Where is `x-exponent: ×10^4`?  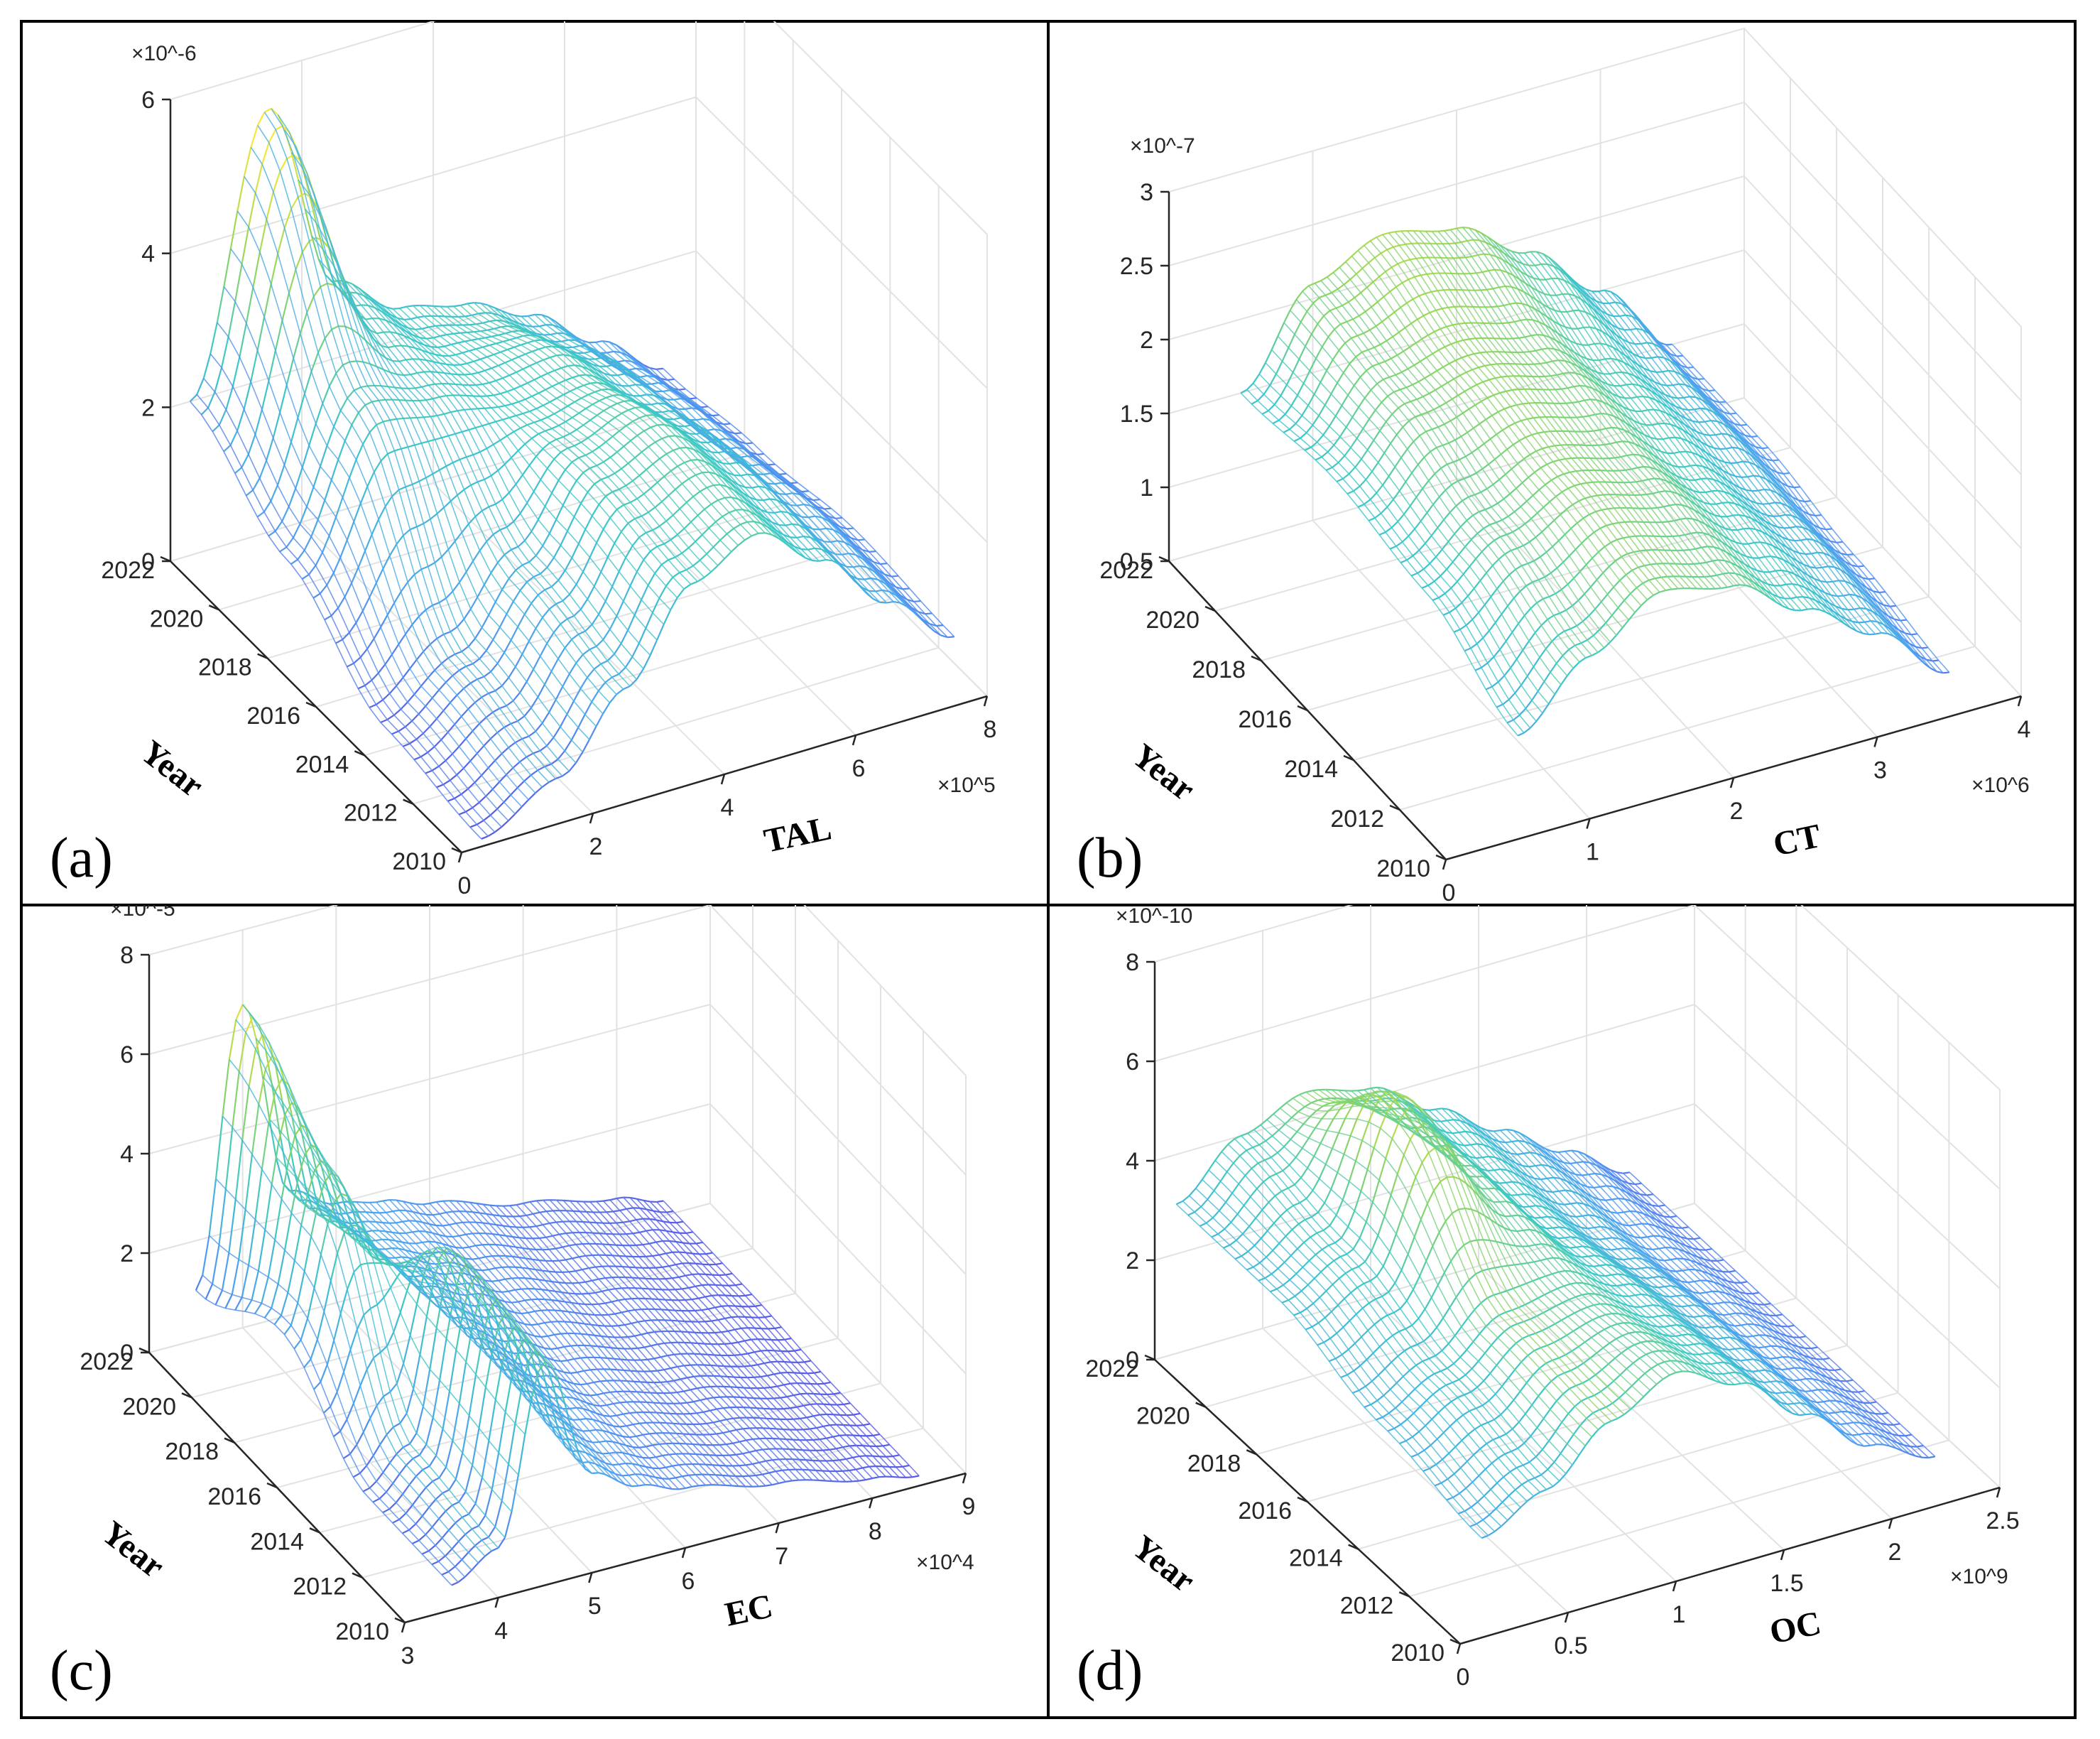 x-exponent: ×10^4 is located at coordinates (945, 1562).